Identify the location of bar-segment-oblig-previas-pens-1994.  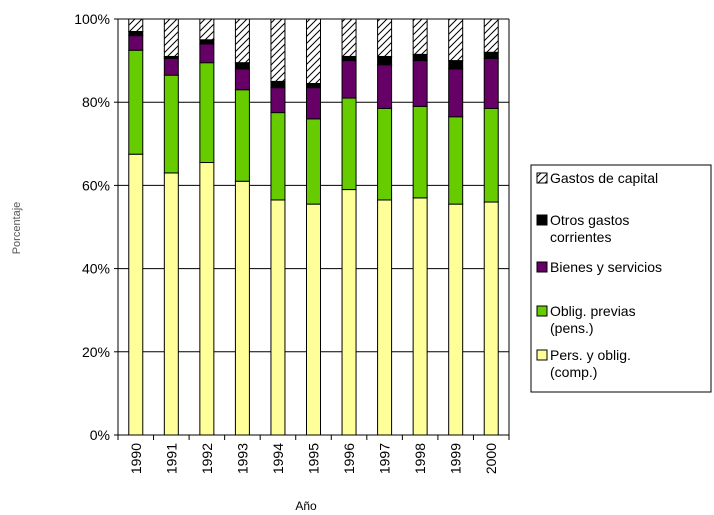
(278, 156).